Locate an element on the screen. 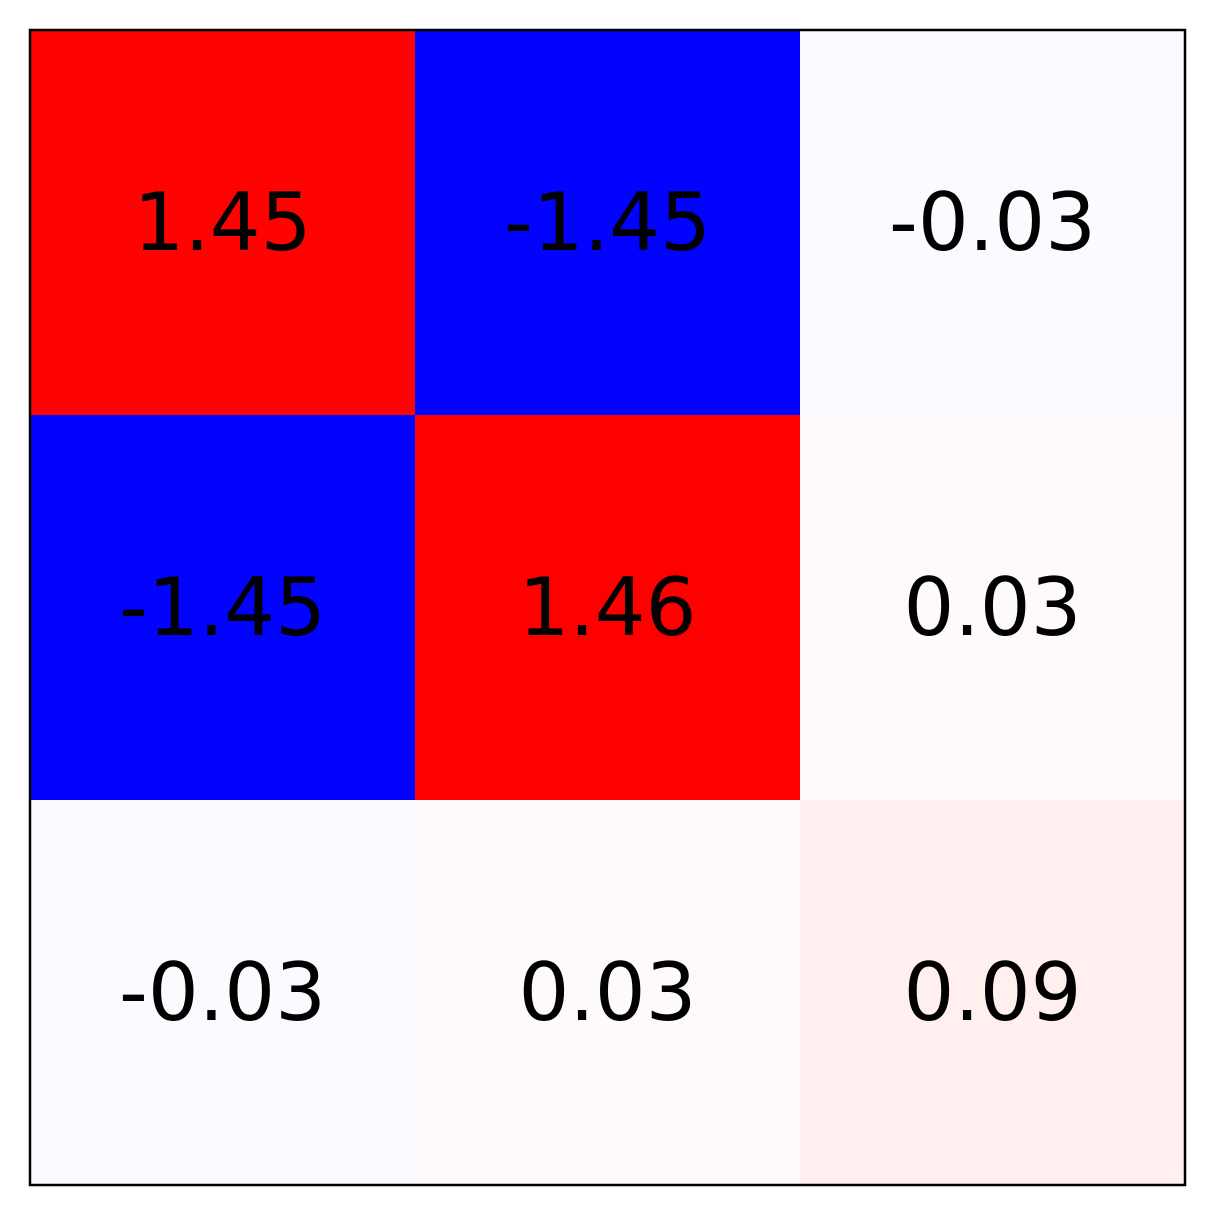  heatmap-cell-r0-c2 is located at coordinates (993, 223).